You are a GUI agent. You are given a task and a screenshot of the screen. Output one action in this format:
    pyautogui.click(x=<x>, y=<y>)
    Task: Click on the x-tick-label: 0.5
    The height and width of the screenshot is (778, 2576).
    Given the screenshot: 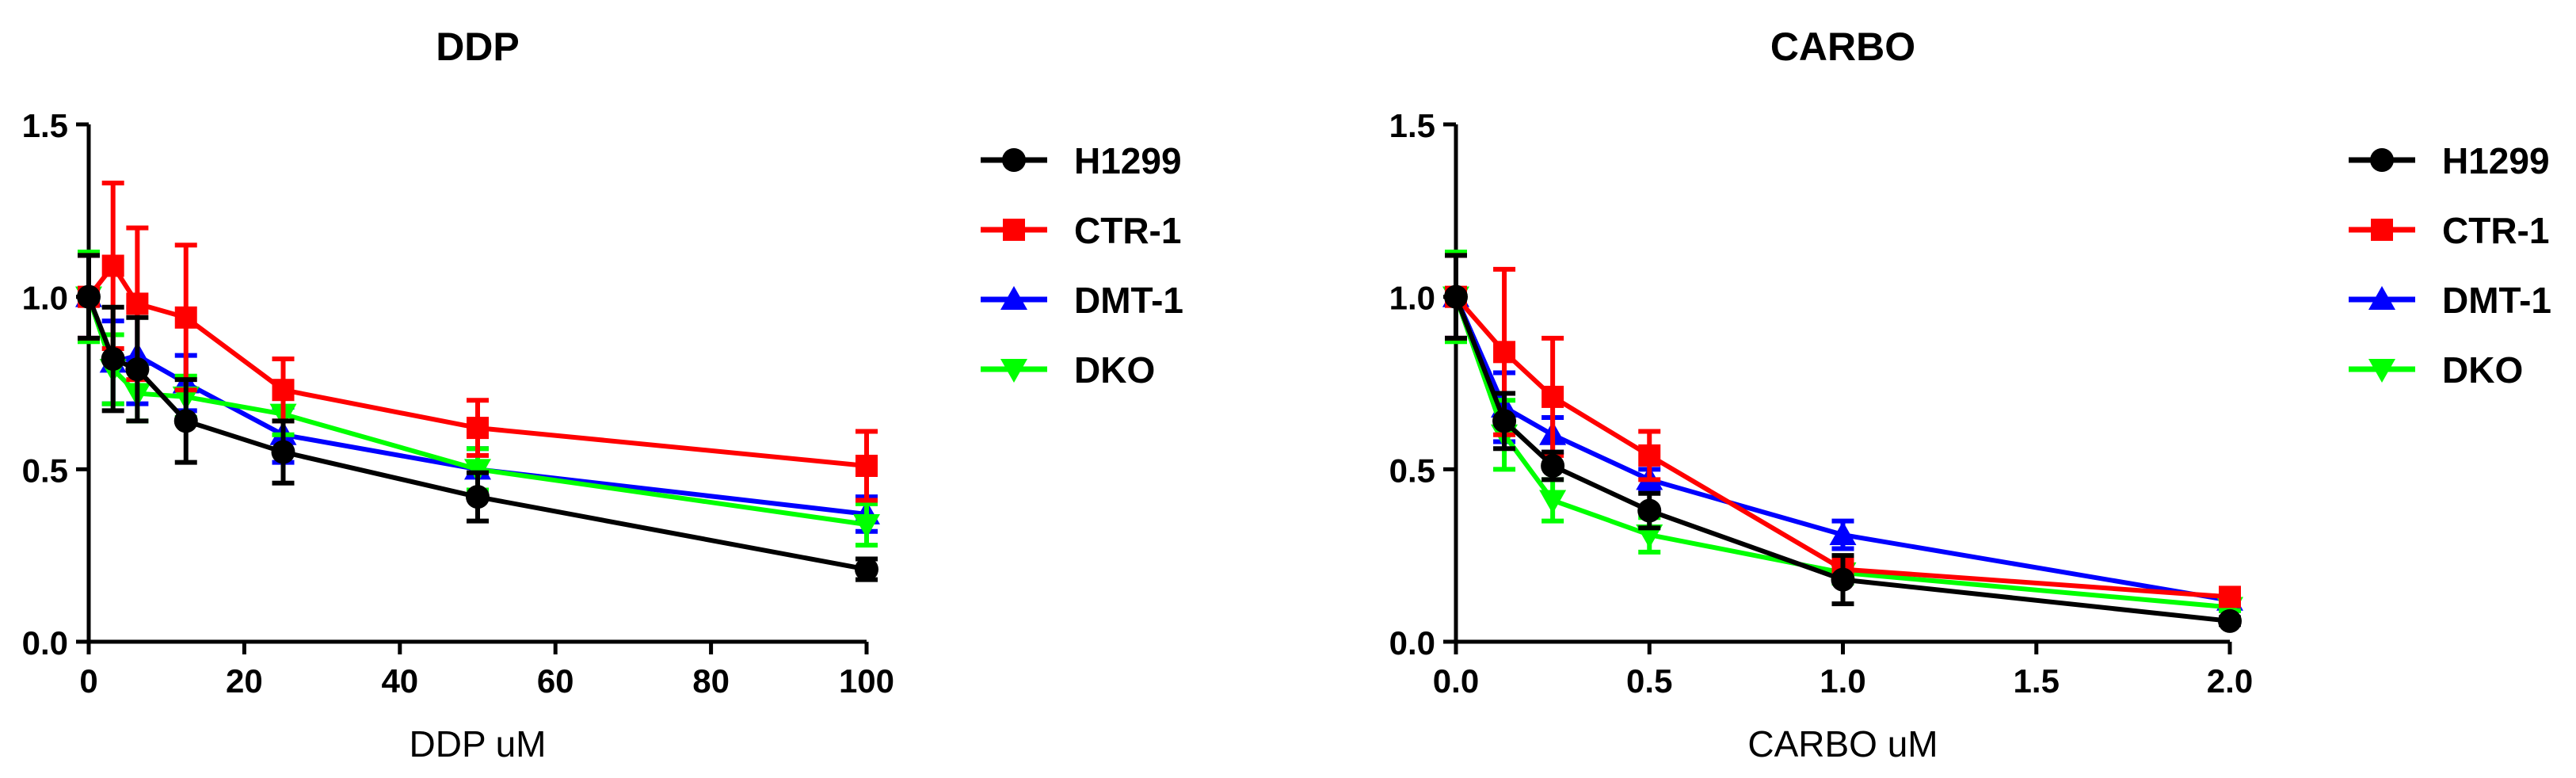 What is the action you would take?
    pyautogui.click(x=1649, y=681)
    